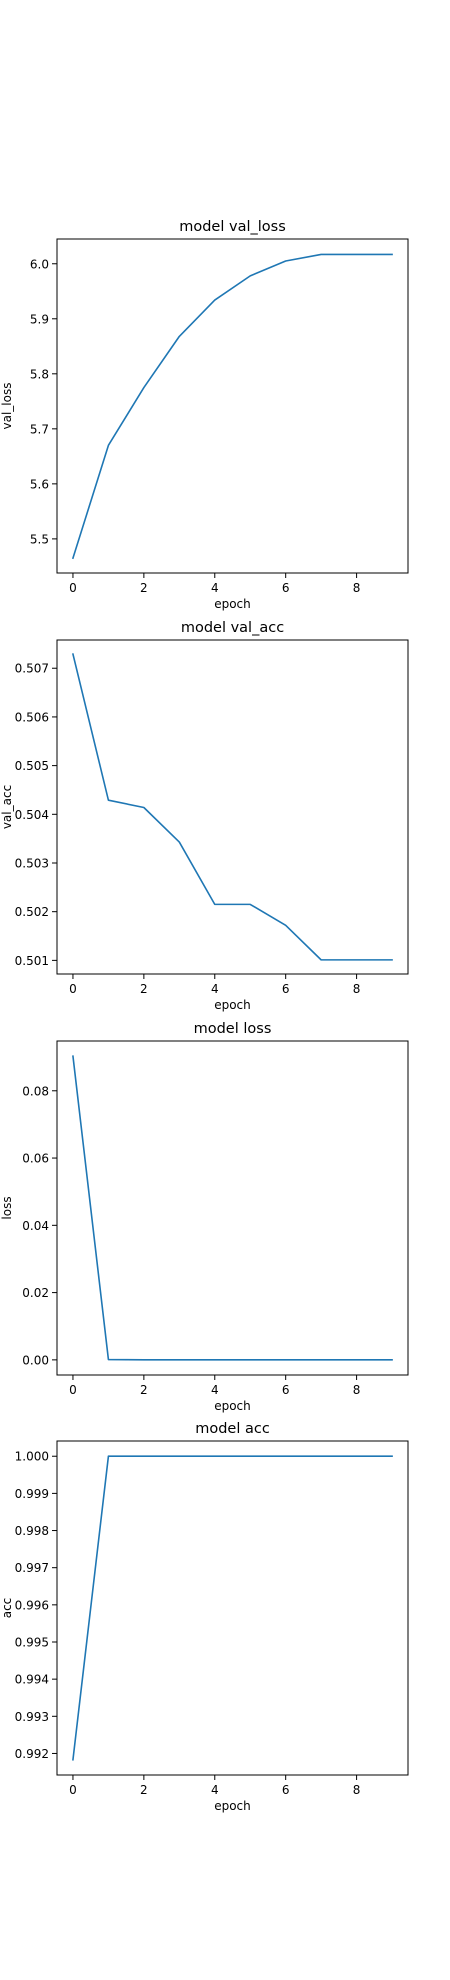 Image resolution: width=450 pixels, height=1980 pixels. Describe the element at coordinates (35, 1226) in the screenshot. I see `y-tick-label: 0.04` at that location.